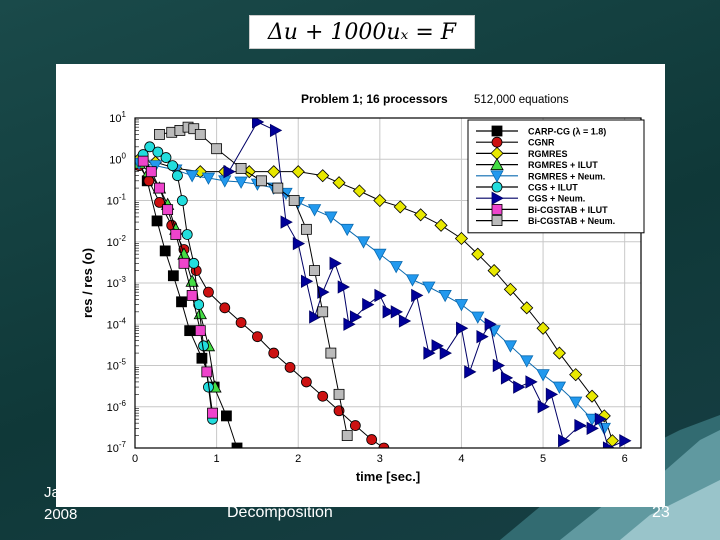 Image resolution: width=720 pixels, height=540 pixels. I want to click on legend-label: CGNR, so click(541, 143).